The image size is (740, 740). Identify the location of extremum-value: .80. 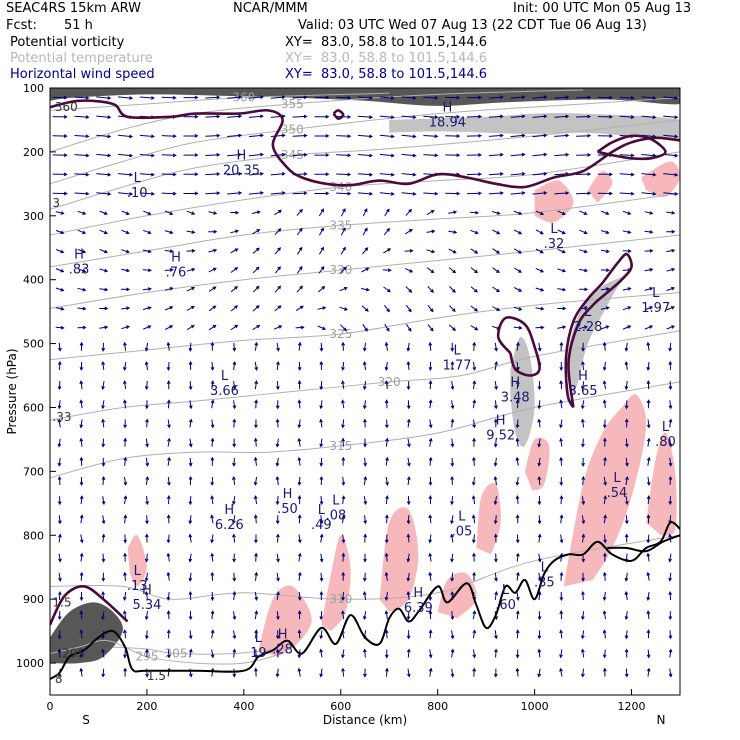
(665, 442).